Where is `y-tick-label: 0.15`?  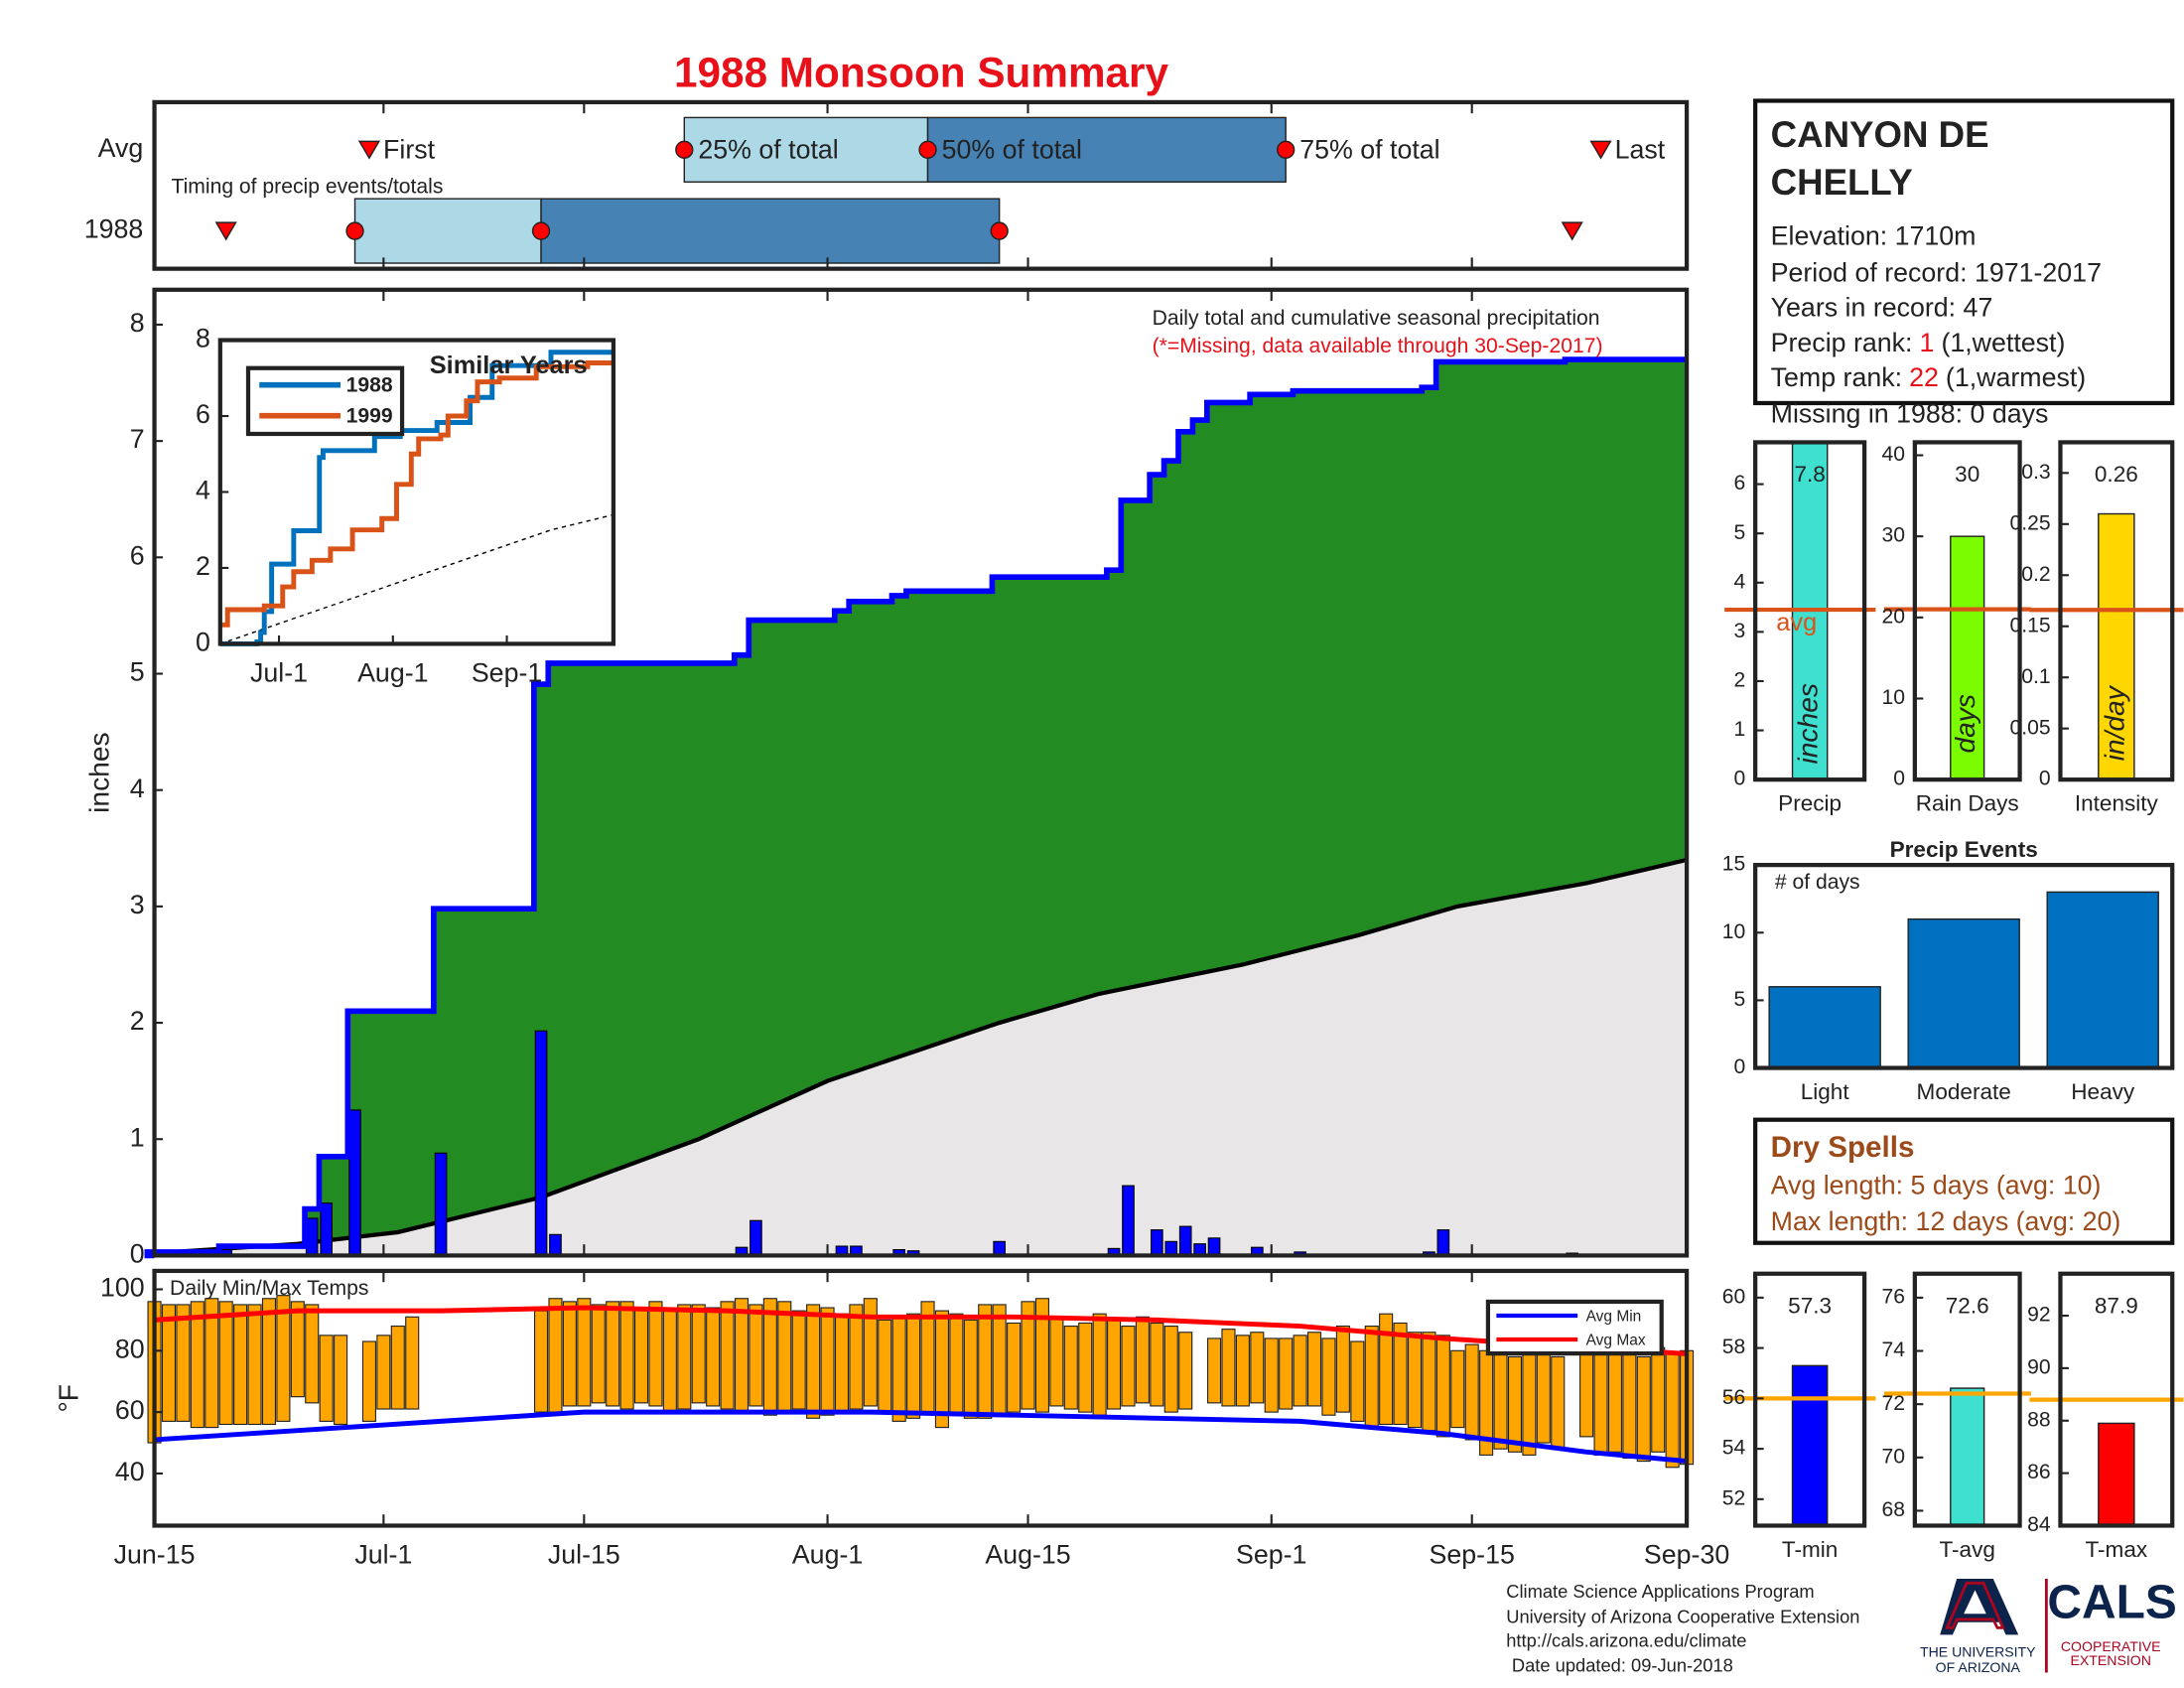
y-tick-label: 0.15 is located at coordinates (2029, 625).